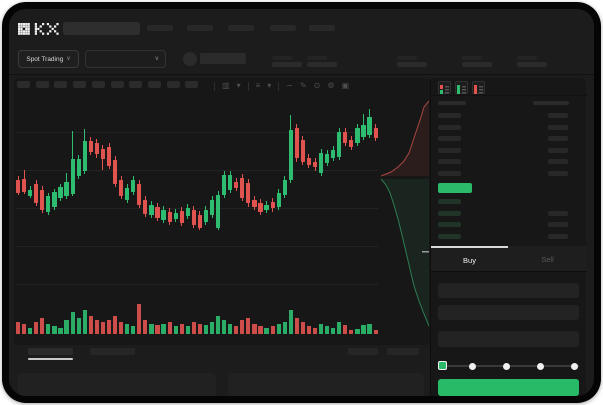 This screenshot has width=603, height=405. I want to click on pair-name-placeholder, so click(223, 58).